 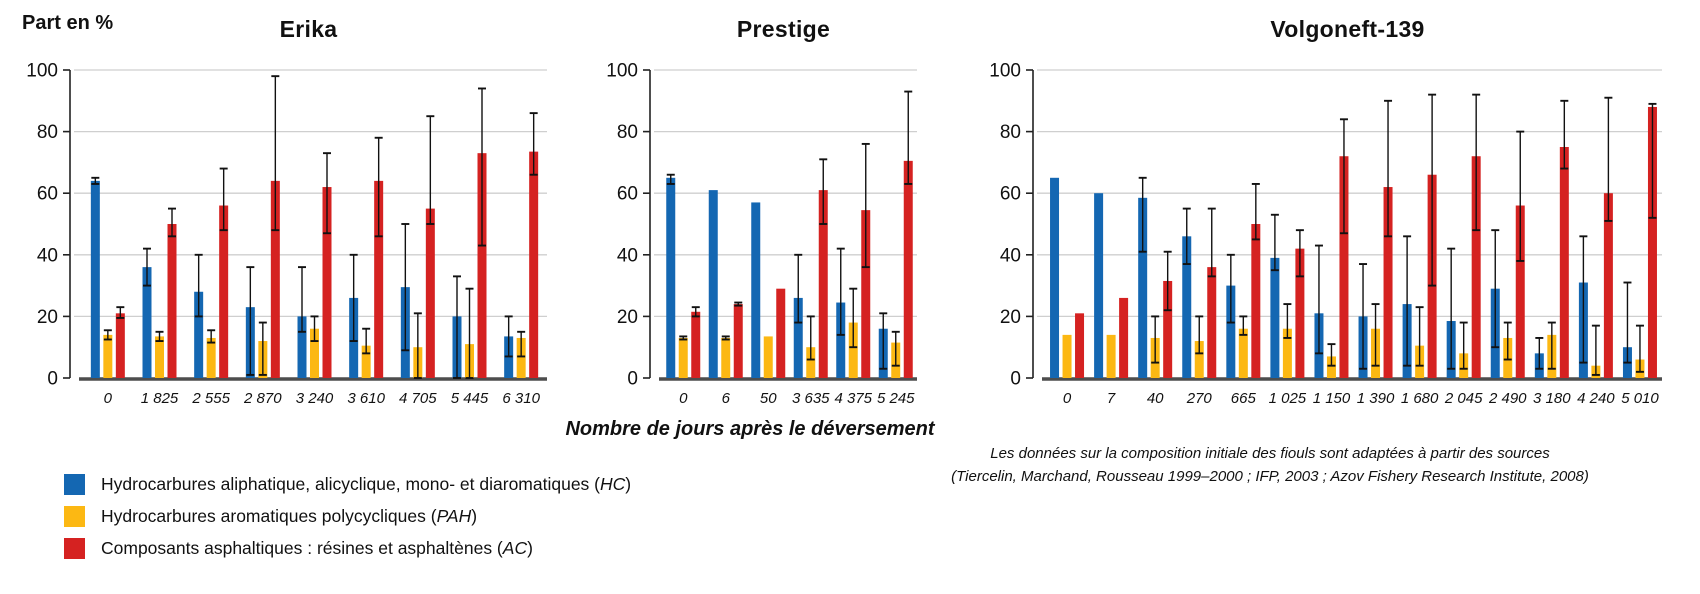 I want to click on svg-text: 270, so click(x=1199, y=398).